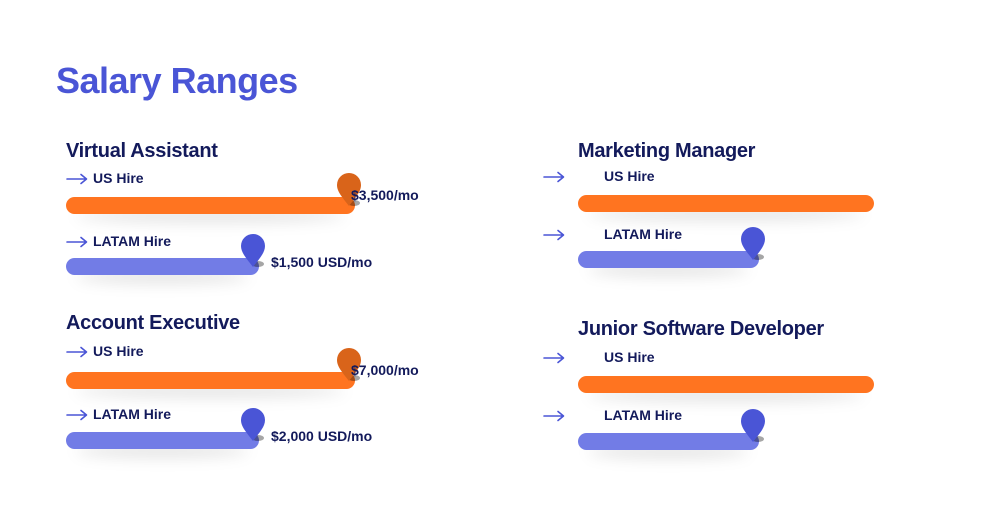 This screenshot has width=987, height=532. I want to click on us-salary-value: $7,000/mo, so click(385, 370).